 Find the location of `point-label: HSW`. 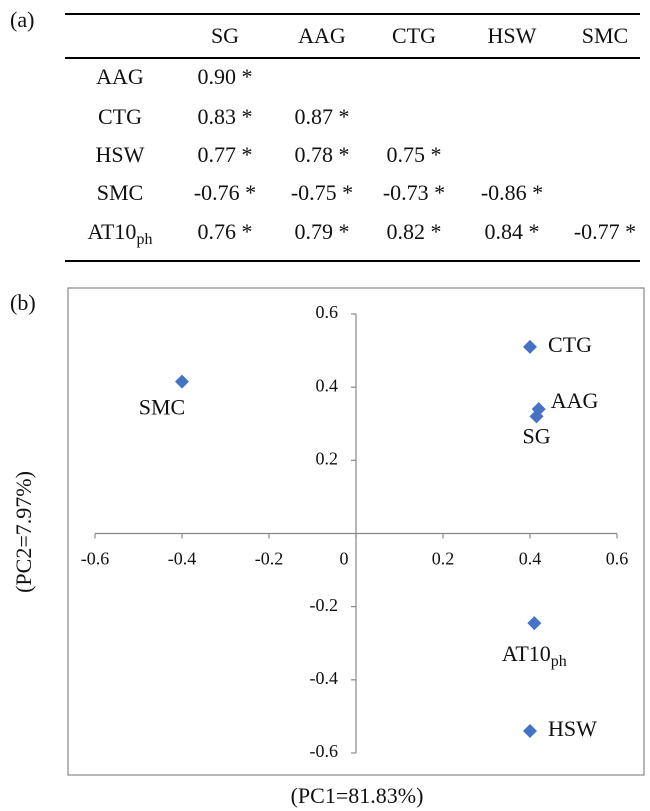

point-label: HSW is located at coordinates (572, 728).